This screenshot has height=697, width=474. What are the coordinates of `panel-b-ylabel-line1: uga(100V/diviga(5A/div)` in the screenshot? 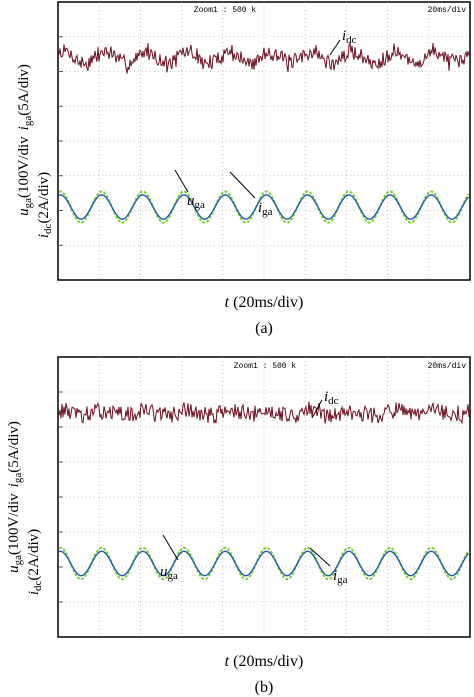 It's located at (15, 497).